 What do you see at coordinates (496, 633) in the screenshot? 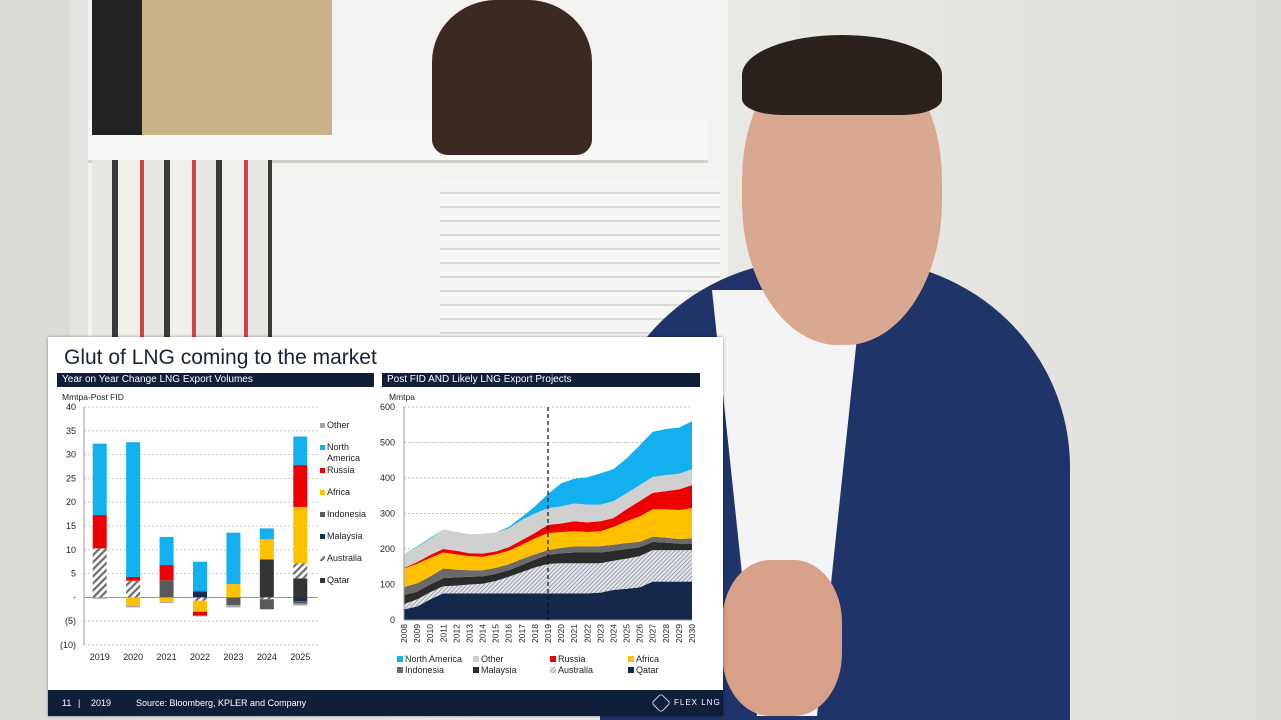
I see `x-tick-label: 2015` at bounding box center [496, 633].